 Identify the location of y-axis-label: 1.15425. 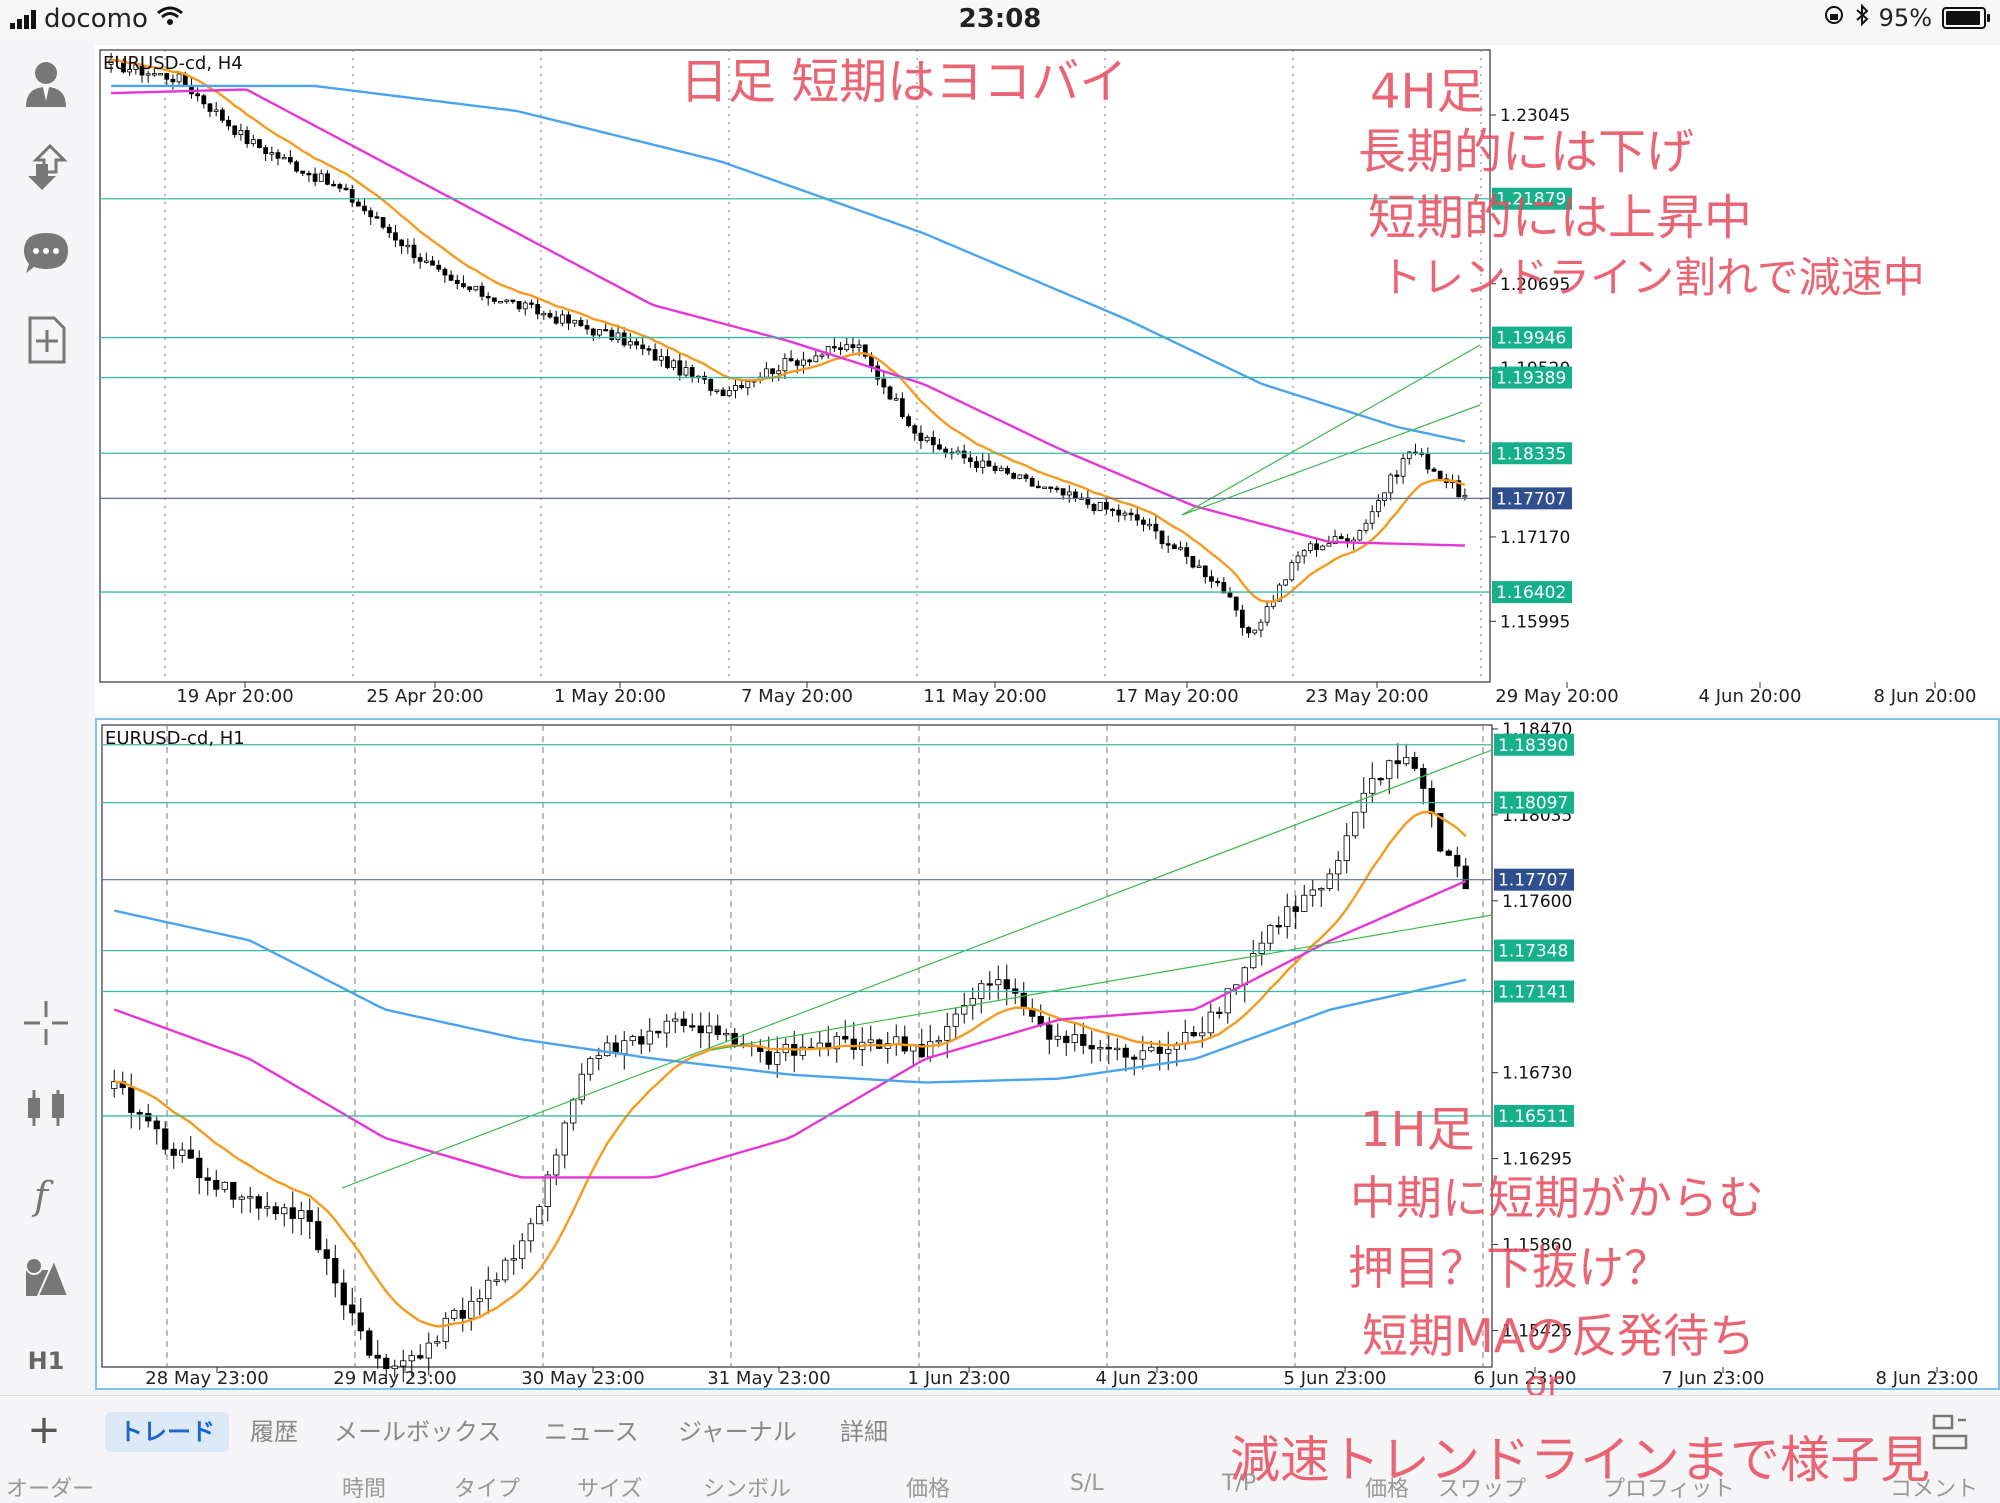
(1537, 1331).